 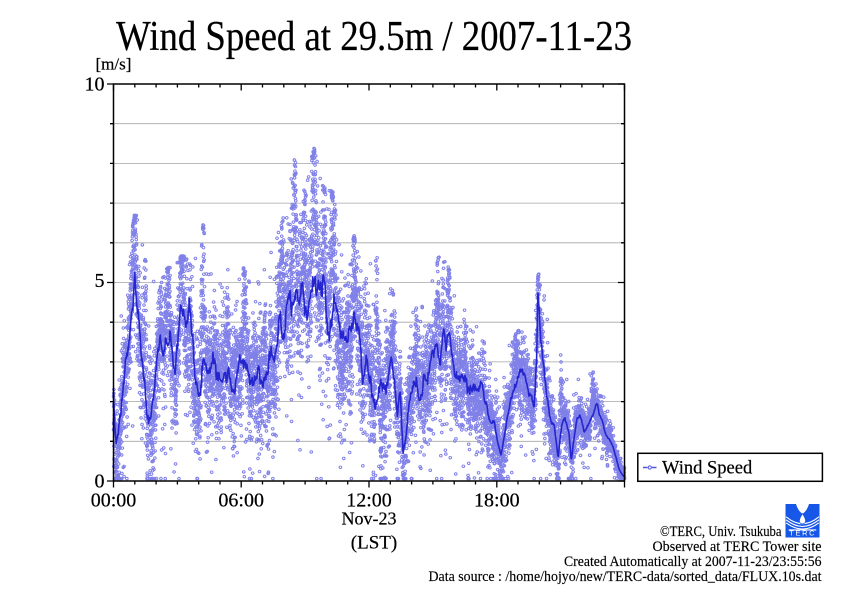 What do you see at coordinates (100, 482) in the screenshot?
I see `svg-text: 0` at bounding box center [100, 482].